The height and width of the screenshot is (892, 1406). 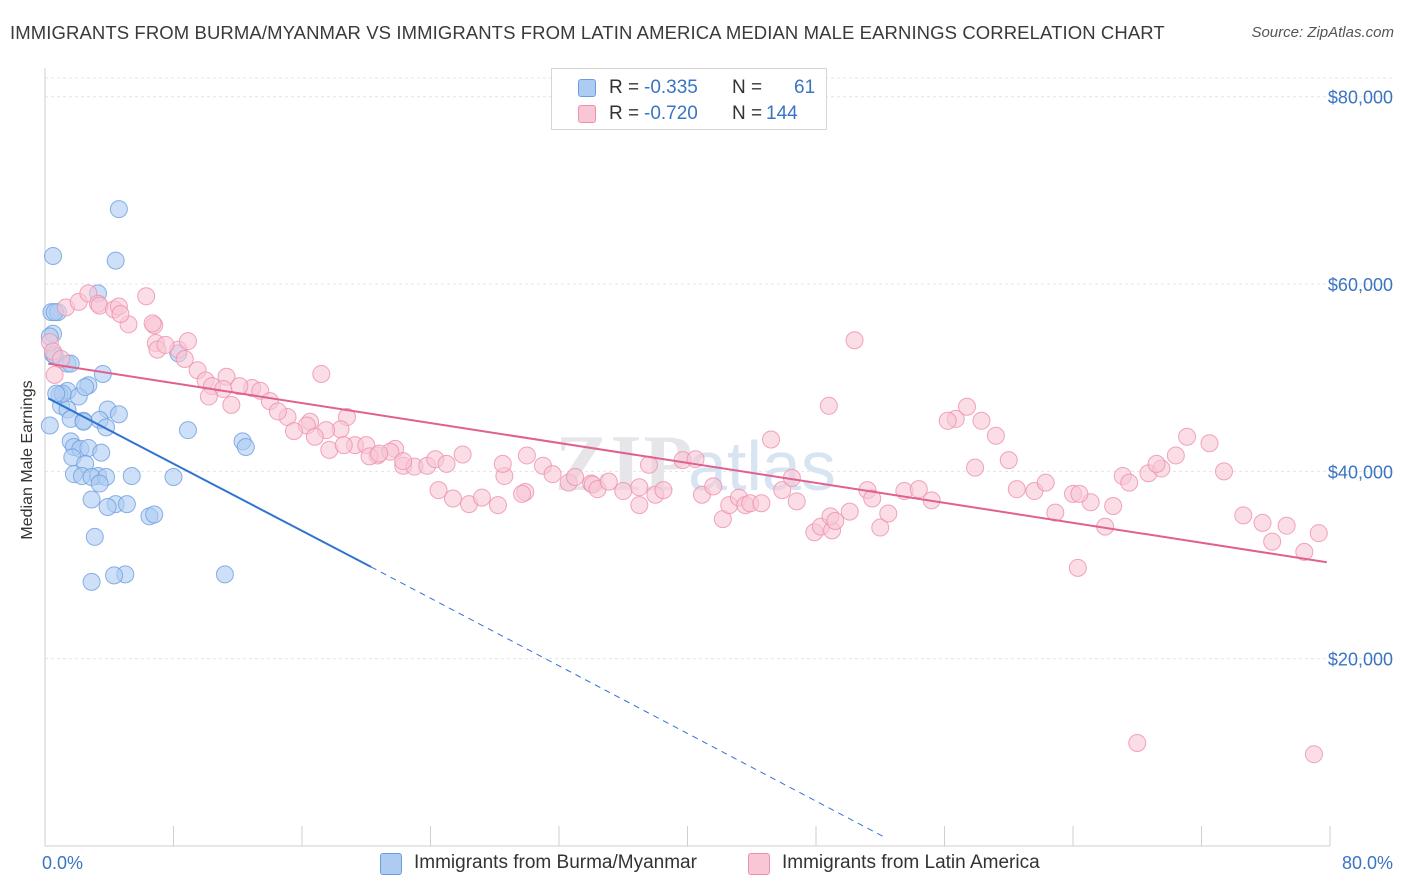 I want to click on y-tick-label: $80,000, so click(x=1360, y=98).